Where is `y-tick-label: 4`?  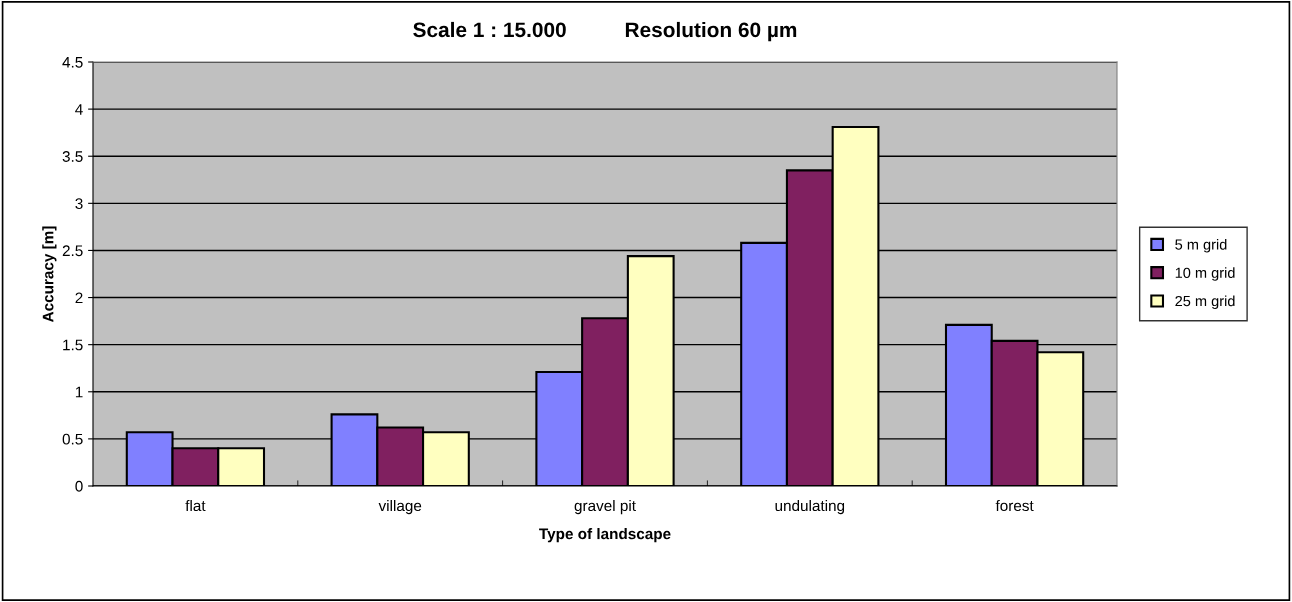 y-tick-label: 4 is located at coordinates (79, 109).